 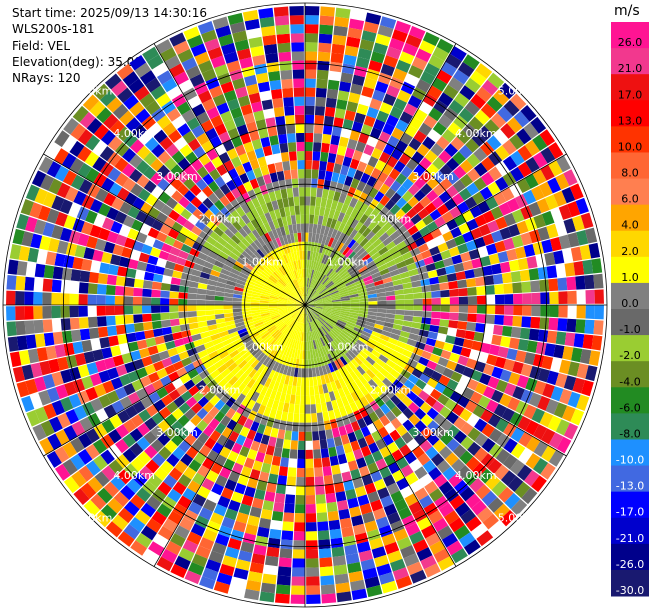 What do you see at coordinates (263, 347) in the screenshot?
I see `range-ring-label: 1.00km` at bounding box center [263, 347].